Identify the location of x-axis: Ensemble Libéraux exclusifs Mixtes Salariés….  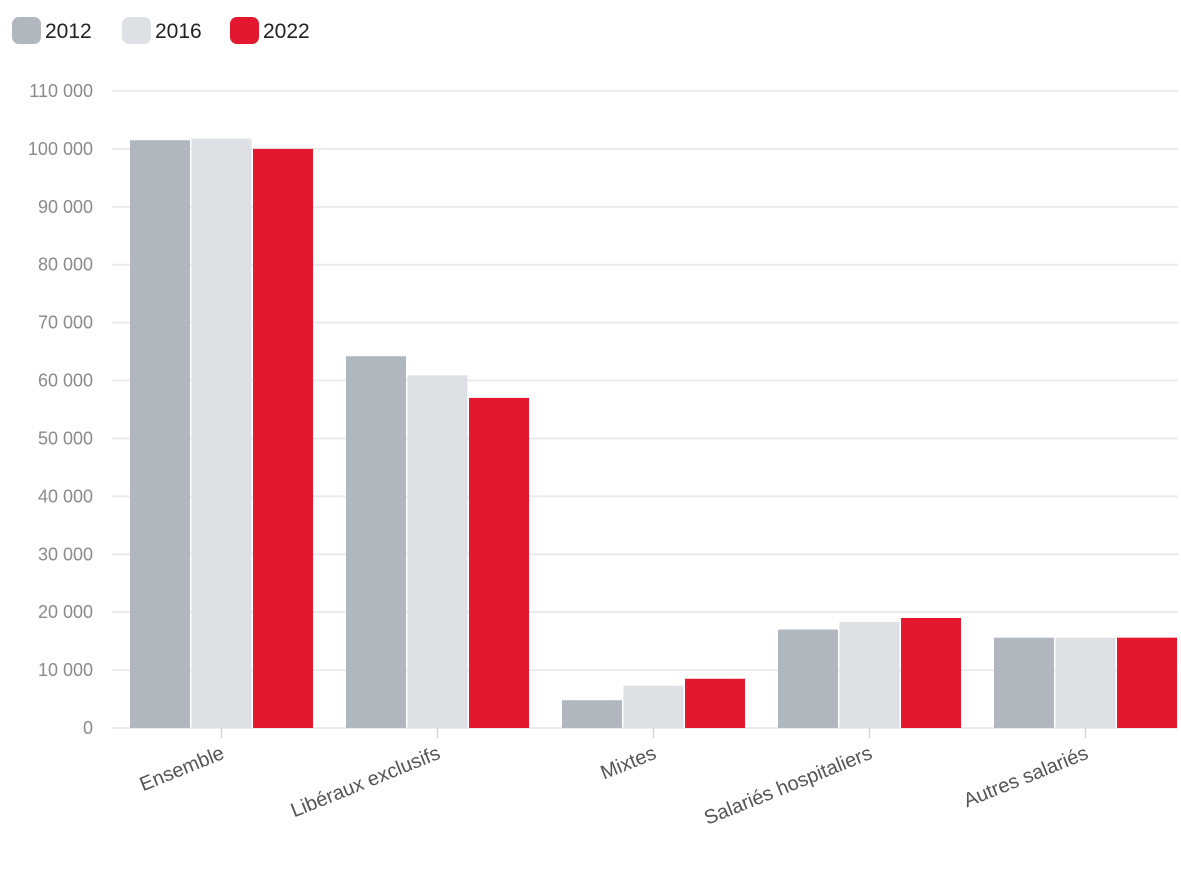
(614, 779).